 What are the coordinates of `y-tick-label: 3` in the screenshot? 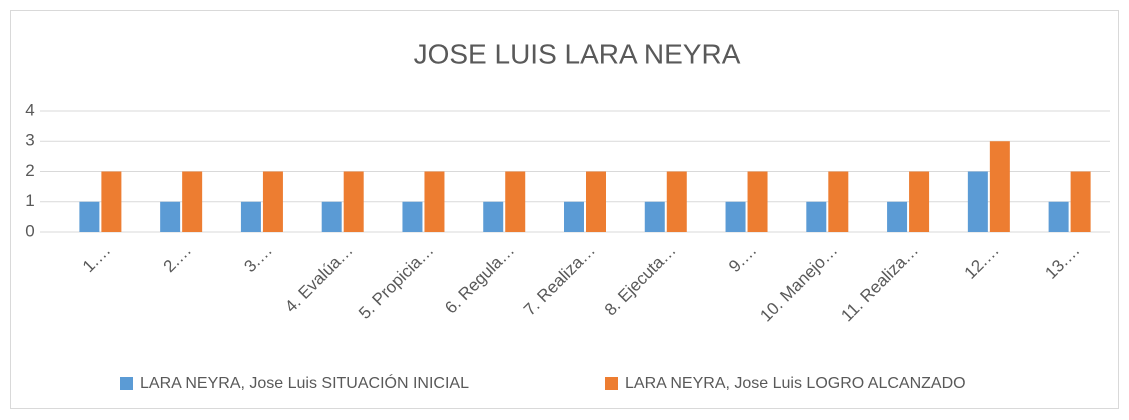 It's located at (29, 140).